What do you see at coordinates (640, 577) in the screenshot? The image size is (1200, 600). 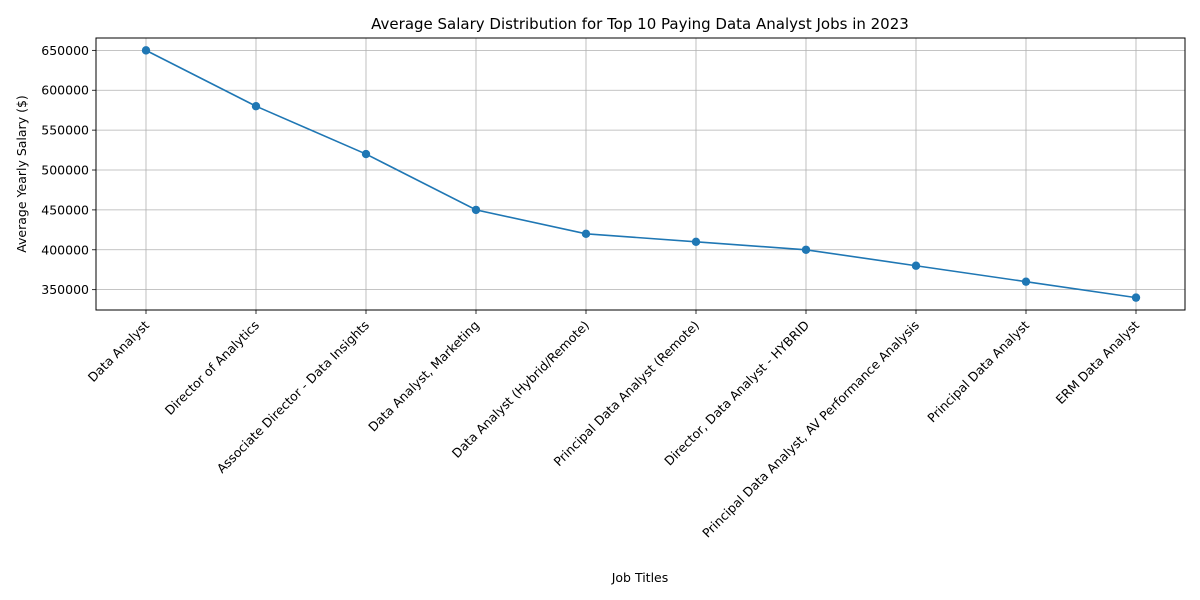 I see `x-axis-label: Job Titles` at bounding box center [640, 577].